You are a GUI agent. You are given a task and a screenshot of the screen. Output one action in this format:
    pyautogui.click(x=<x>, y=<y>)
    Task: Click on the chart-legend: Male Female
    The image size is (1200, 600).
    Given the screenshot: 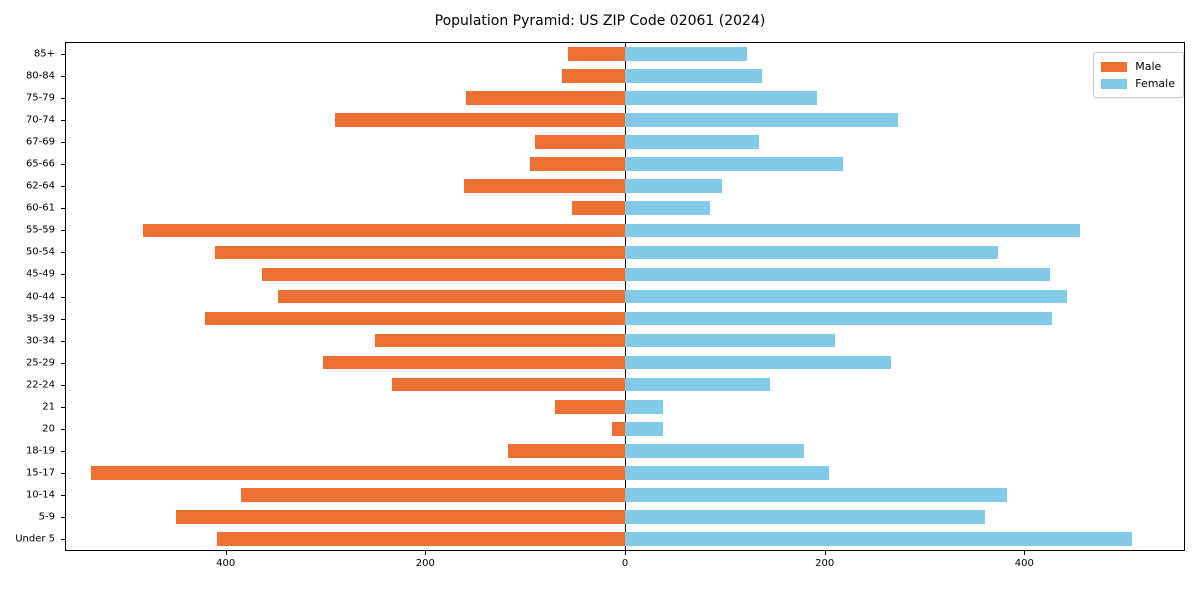 What is the action you would take?
    pyautogui.click(x=1138, y=75)
    